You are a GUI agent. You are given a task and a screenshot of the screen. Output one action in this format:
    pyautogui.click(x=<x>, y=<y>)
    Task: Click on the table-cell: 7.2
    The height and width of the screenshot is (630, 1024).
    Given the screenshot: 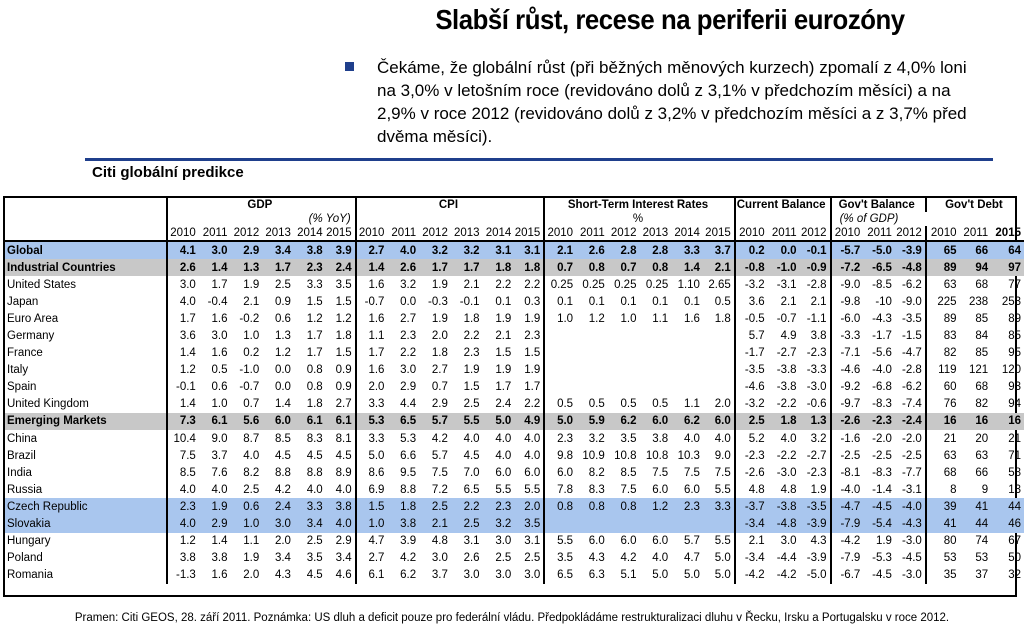 What is the action you would take?
    pyautogui.click(x=439, y=489)
    